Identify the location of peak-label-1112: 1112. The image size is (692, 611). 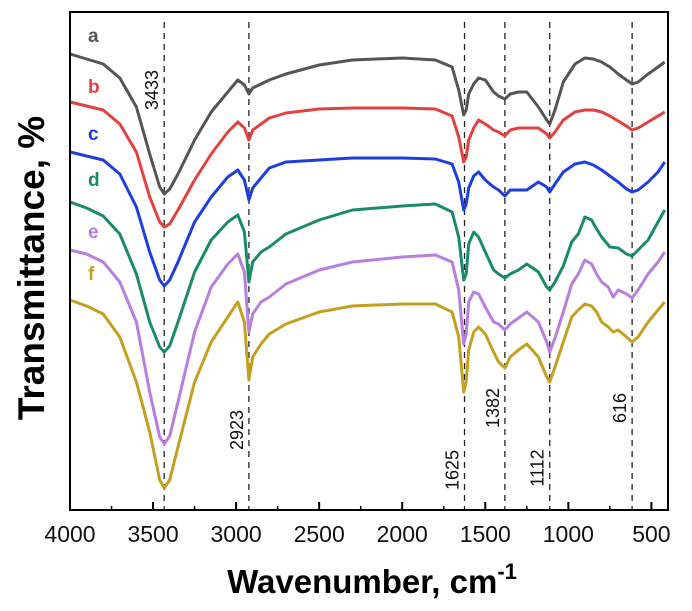
(538, 467).